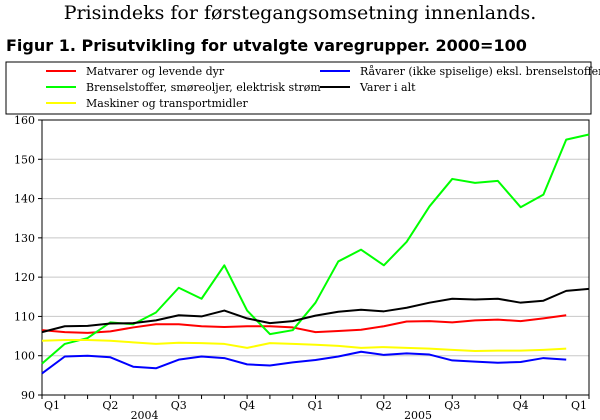  I want to click on y-tick-label: 160, so click(24, 120).